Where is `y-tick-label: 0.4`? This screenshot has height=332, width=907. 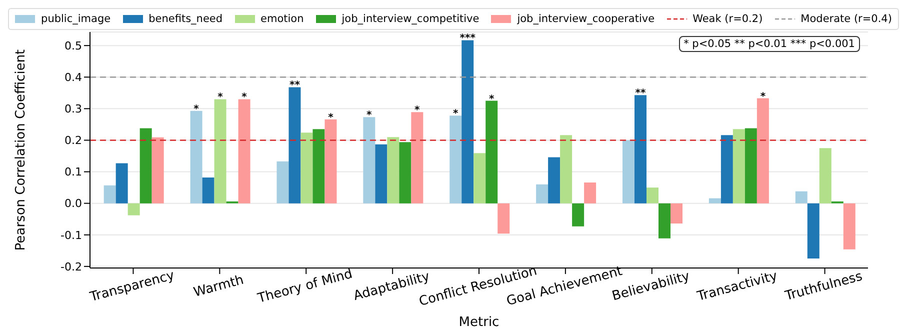
y-tick-label: 0.4 is located at coordinates (73, 77).